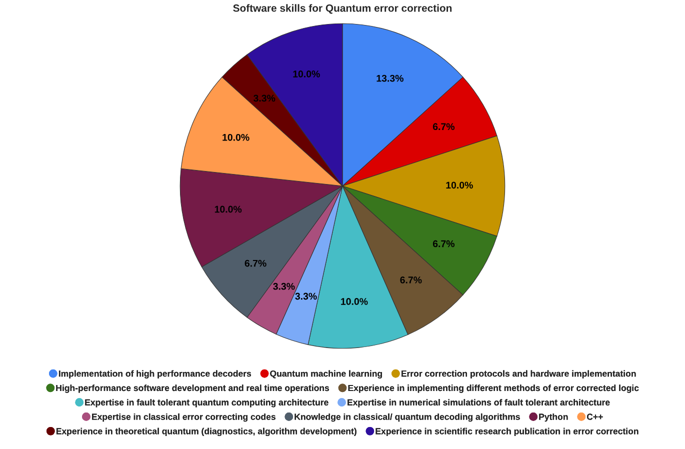 Image resolution: width=685 pixels, height=449 pixels. I want to click on legend-label: High-performance software development and real time operations, so click(193, 388).